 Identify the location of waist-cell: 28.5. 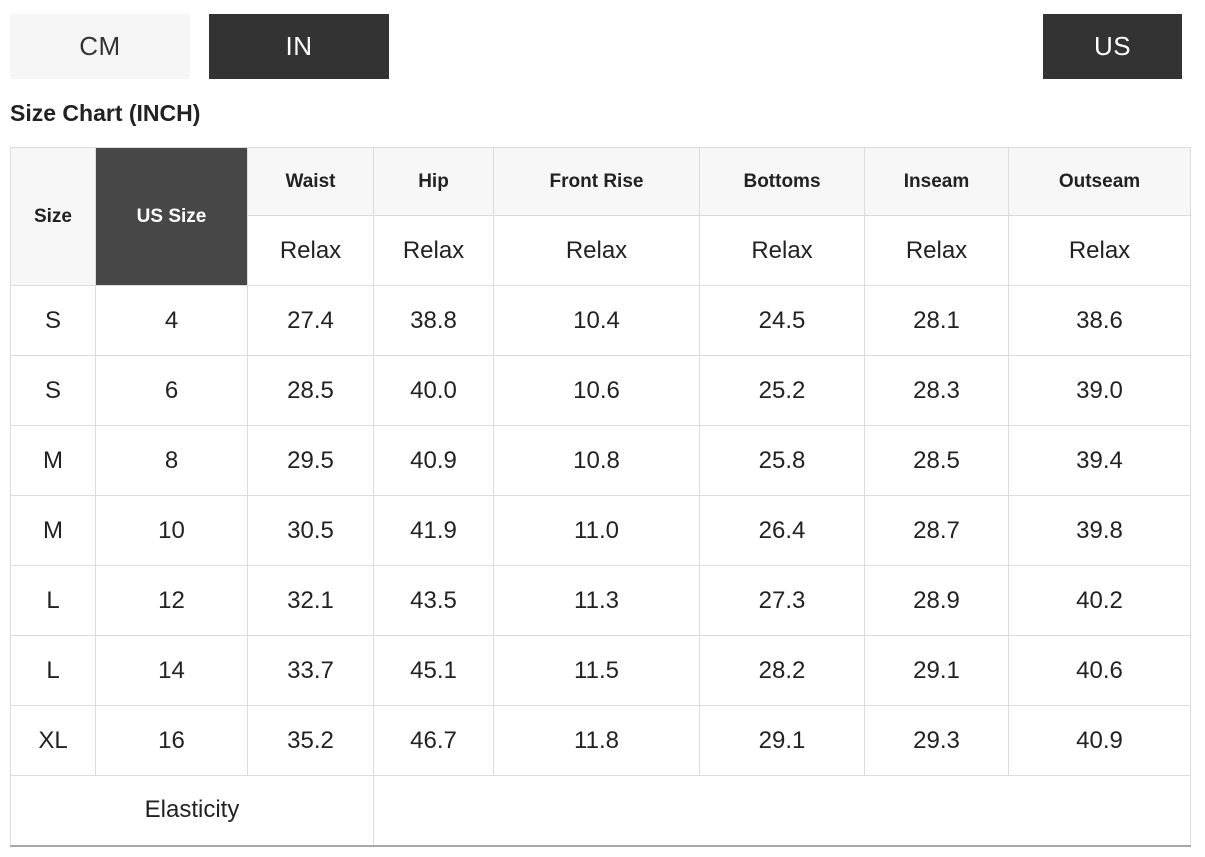
(310, 390).